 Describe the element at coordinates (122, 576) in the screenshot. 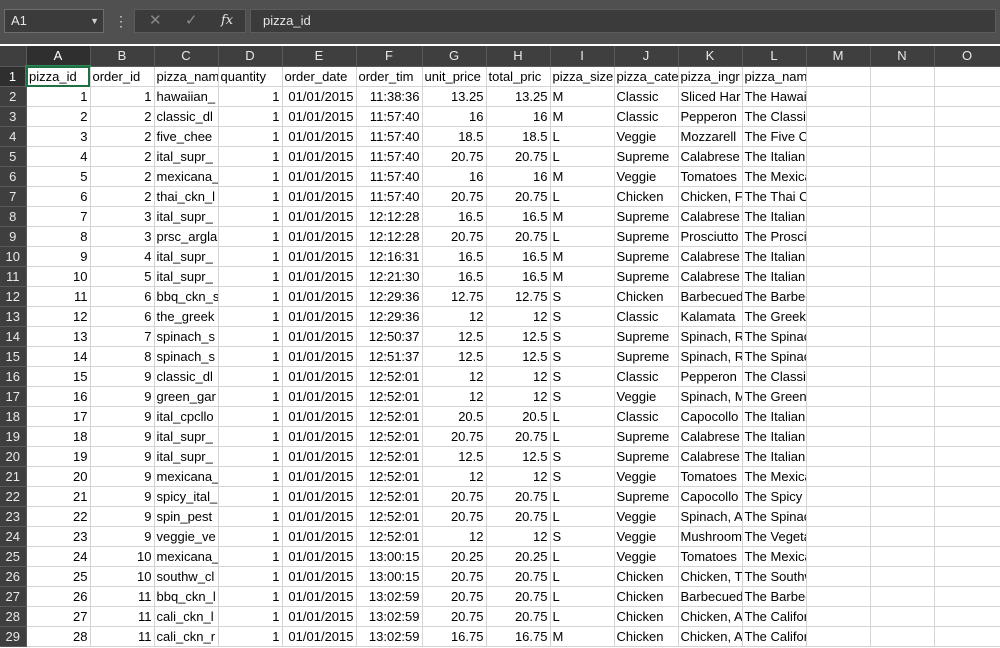

I see `cell-b26: 10` at that location.